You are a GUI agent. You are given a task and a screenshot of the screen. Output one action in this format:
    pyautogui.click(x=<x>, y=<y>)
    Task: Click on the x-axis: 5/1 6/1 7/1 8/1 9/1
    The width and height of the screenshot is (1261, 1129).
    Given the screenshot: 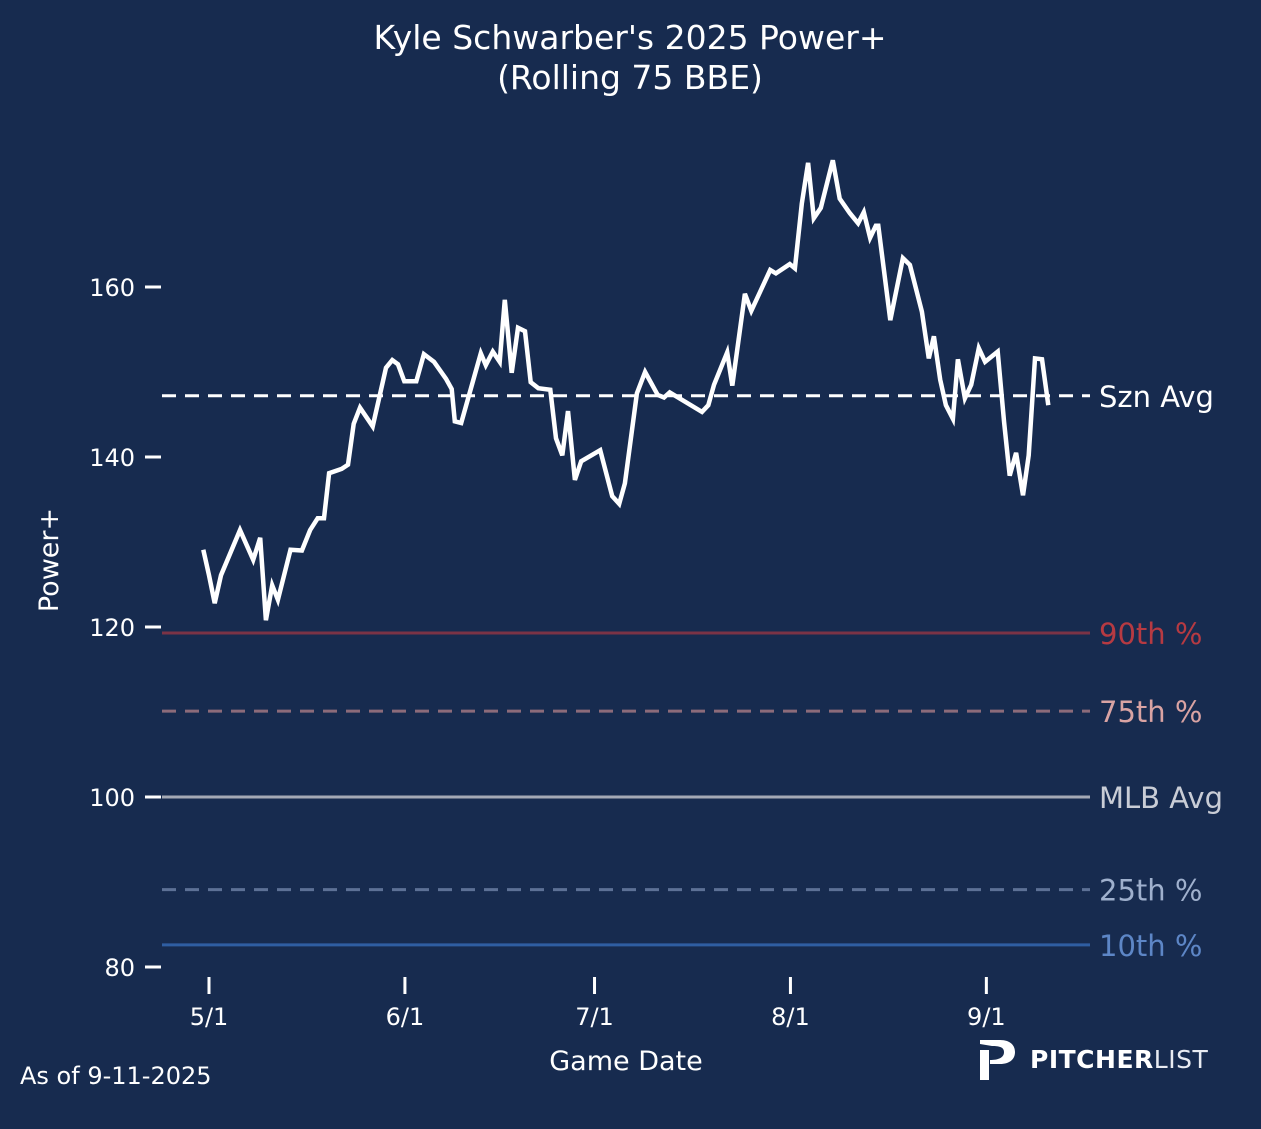 What is the action you would take?
    pyautogui.click(x=598, y=1004)
    